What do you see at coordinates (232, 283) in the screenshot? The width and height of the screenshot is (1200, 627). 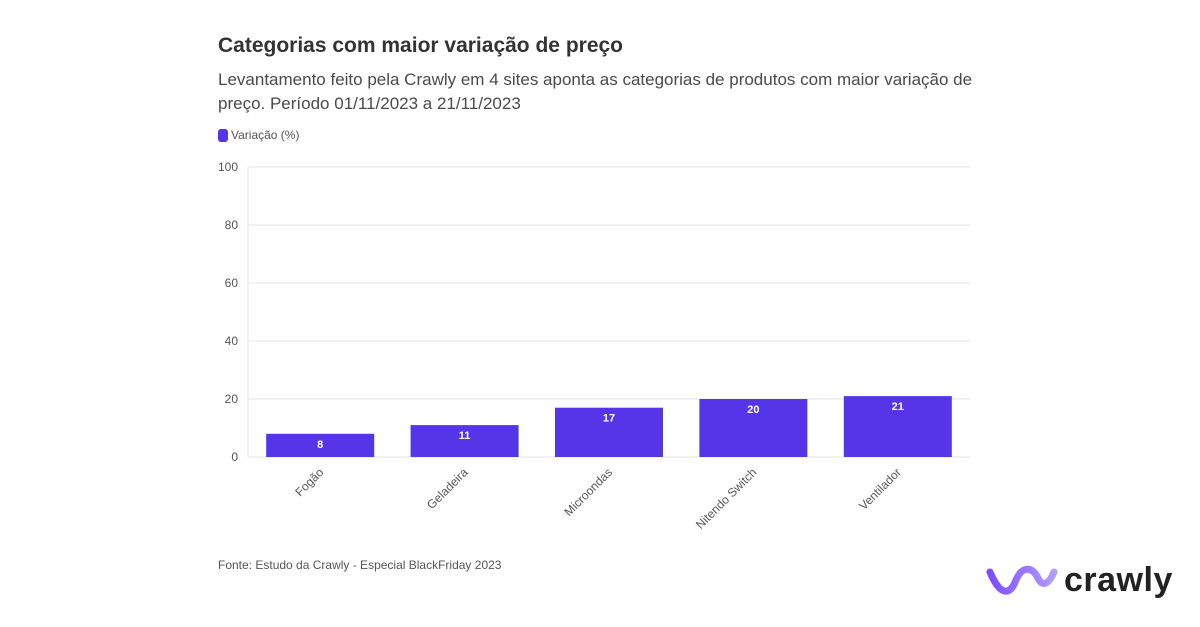 I see `y-tick-label: 60` at bounding box center [232, 283].